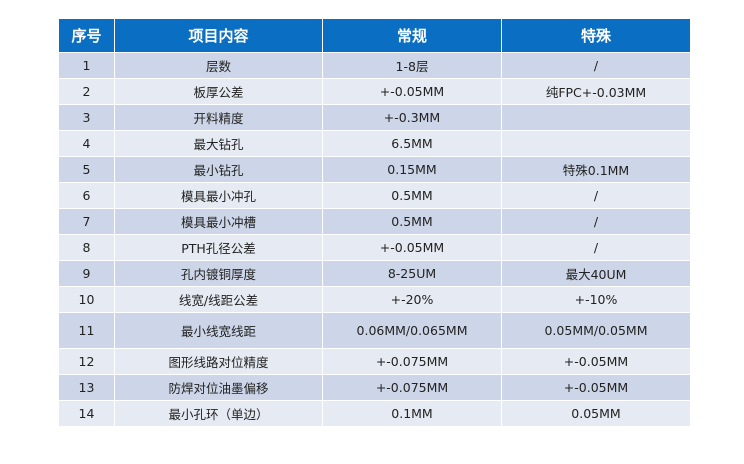 Image resolution: width=744 pixels, height=464 pixels. What do you see at coordinates (218, 361) in the screenshot?
I see `cell-item: 图形线路对位精度` at bounding box center [218, 361].